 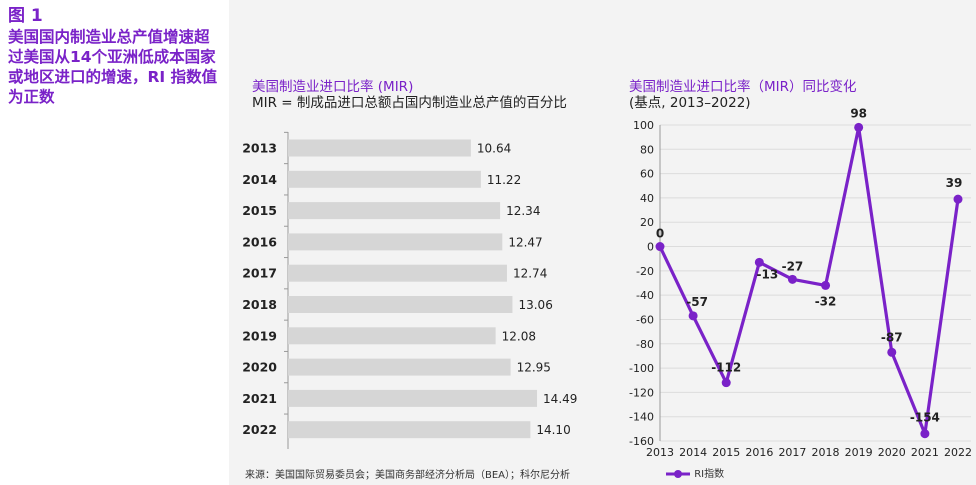 I want to click on bar-value-label: 12.34, so click(x=523, y=211).